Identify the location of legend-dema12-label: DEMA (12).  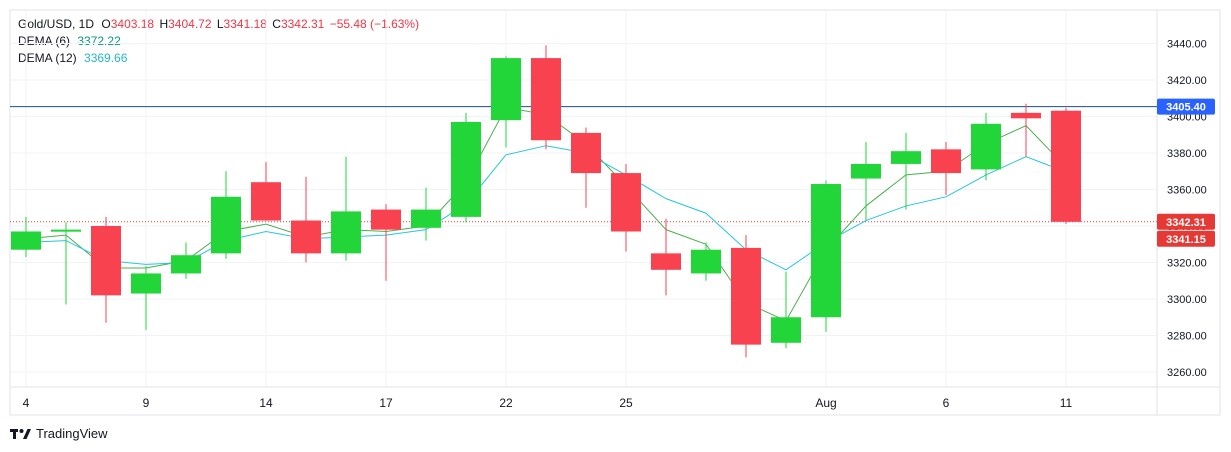
(47, 58).